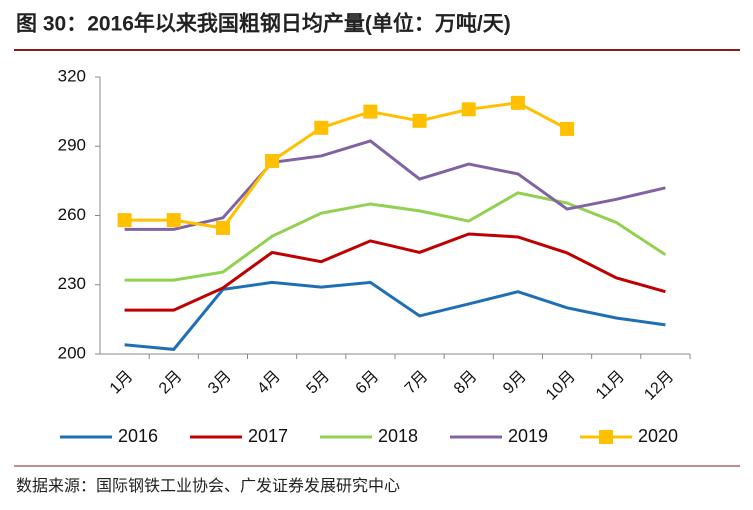  What do you see at coordinates (122, 383) in the screenshot?
I see `x-tick-label: 1月` at bounding box center [122, 383].